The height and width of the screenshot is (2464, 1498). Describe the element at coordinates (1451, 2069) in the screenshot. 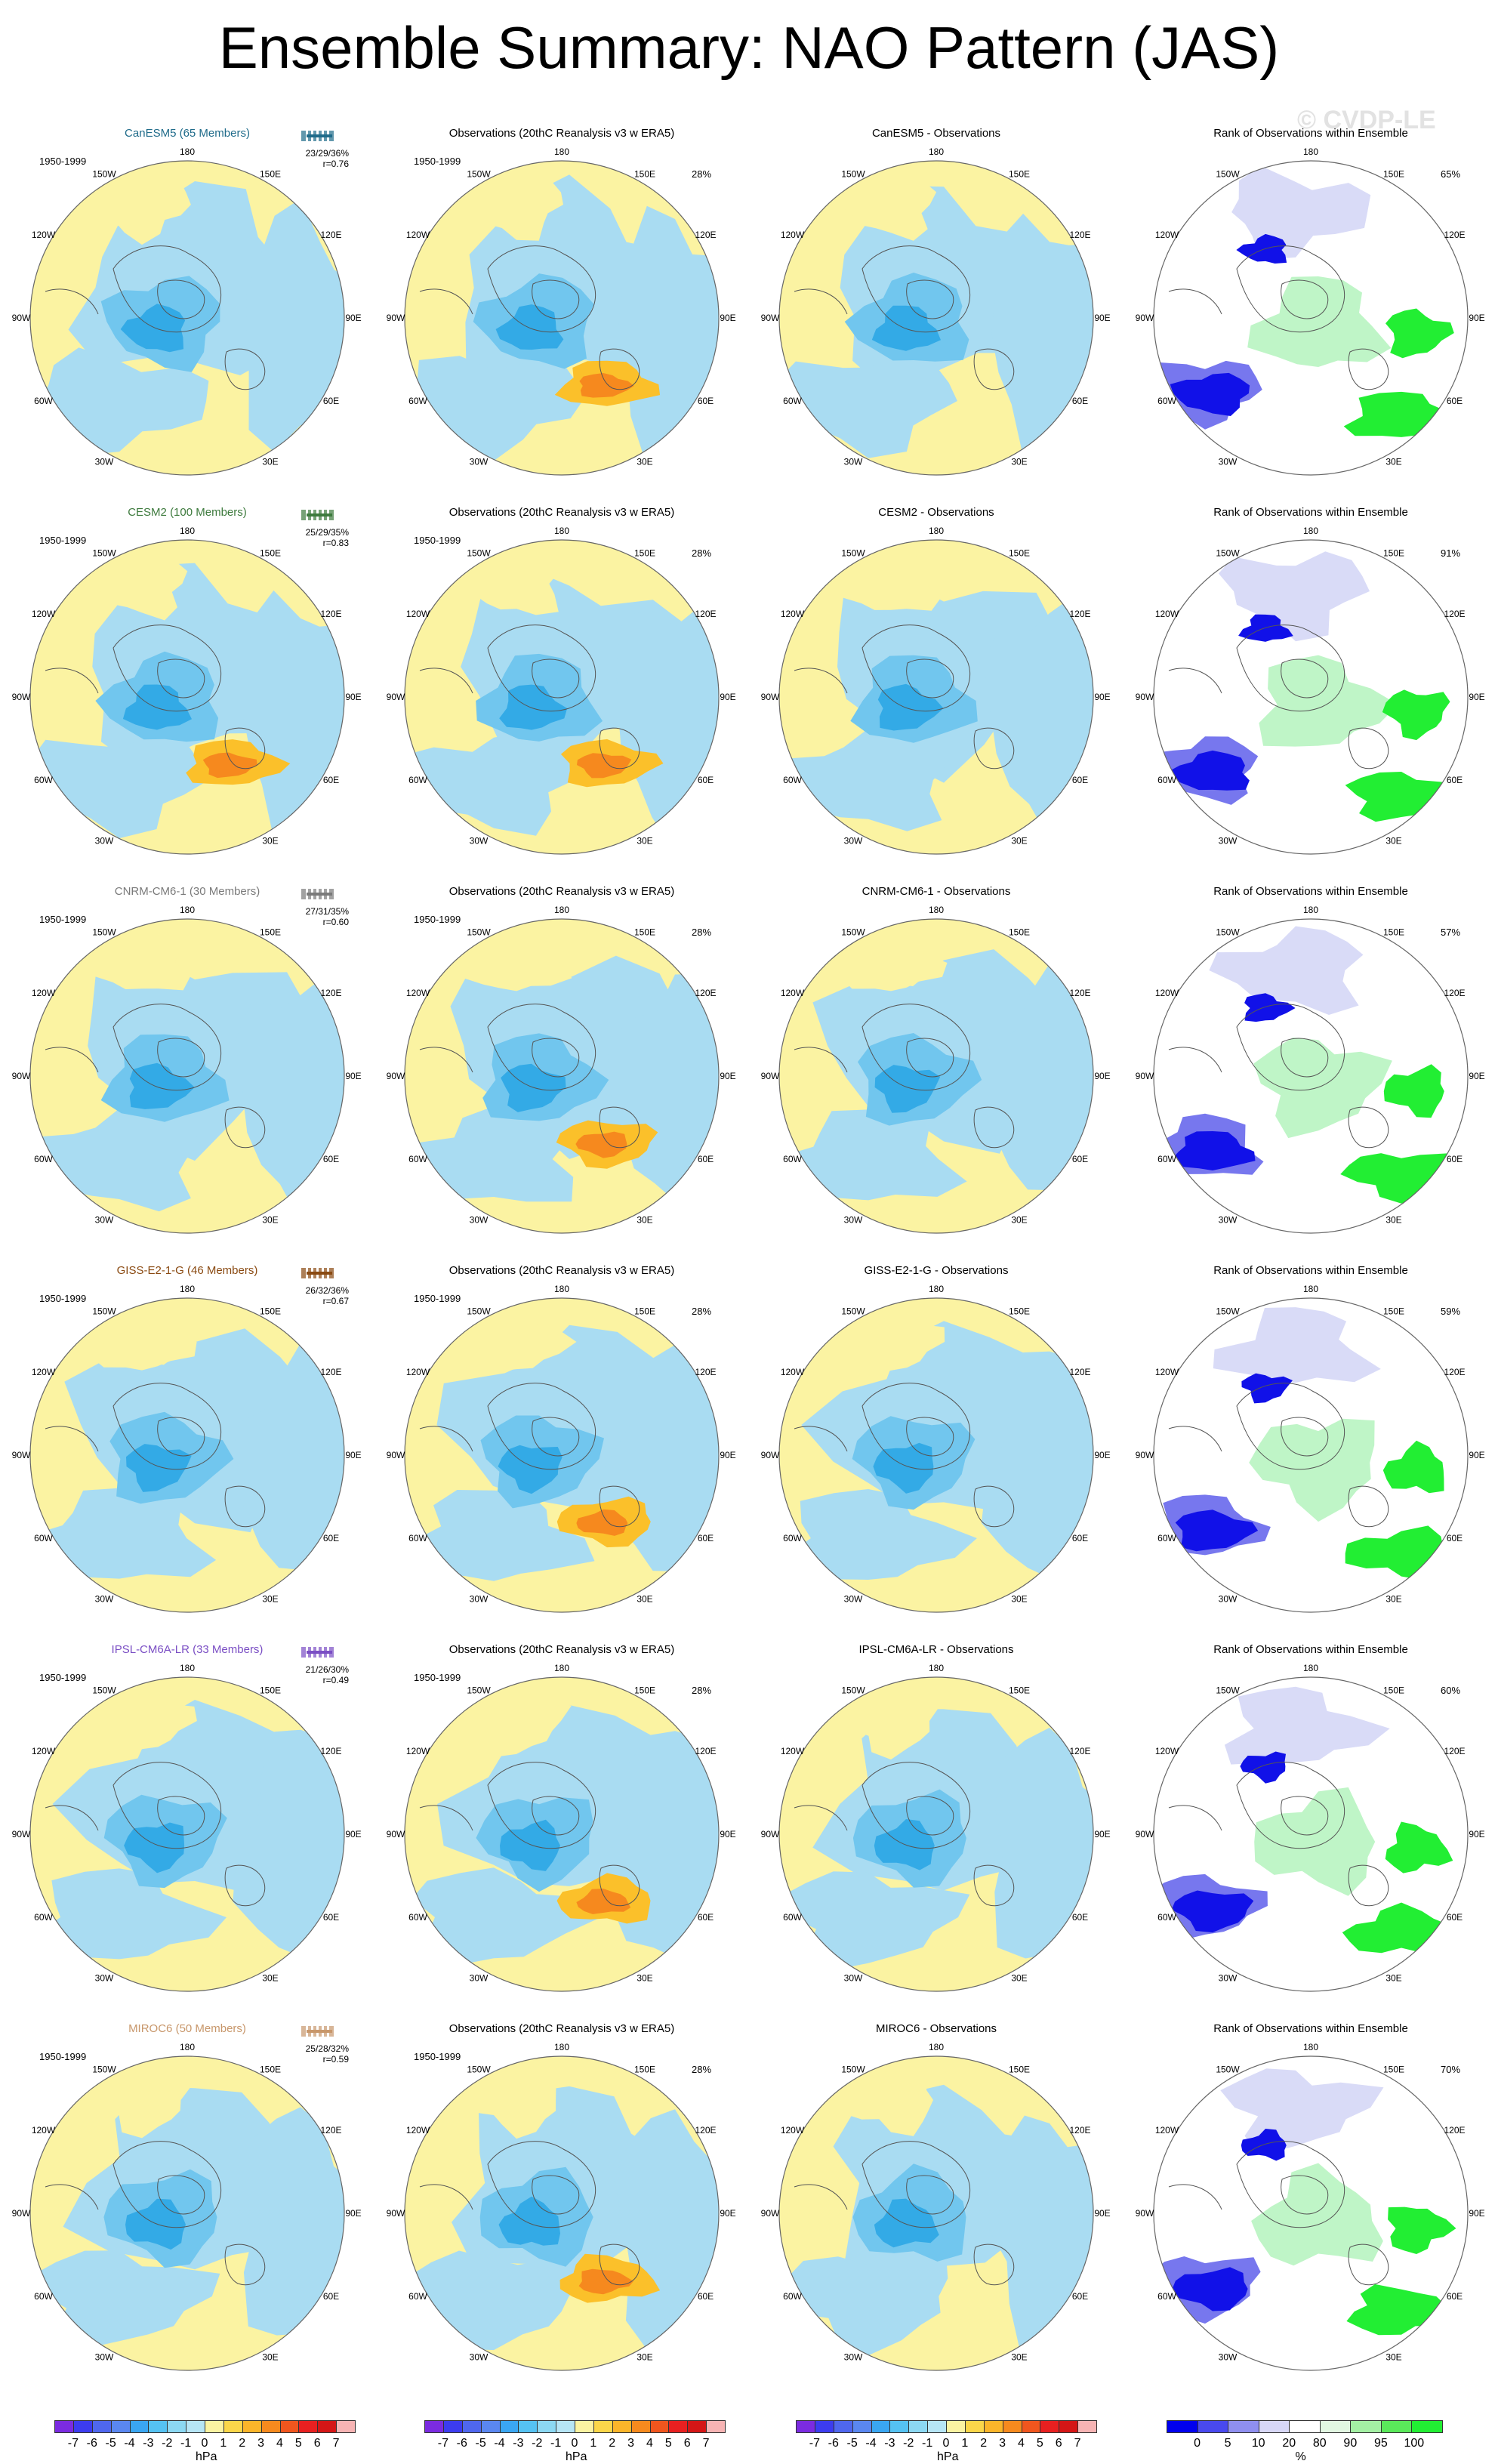

I see `rank-pct: 70%` at that location.